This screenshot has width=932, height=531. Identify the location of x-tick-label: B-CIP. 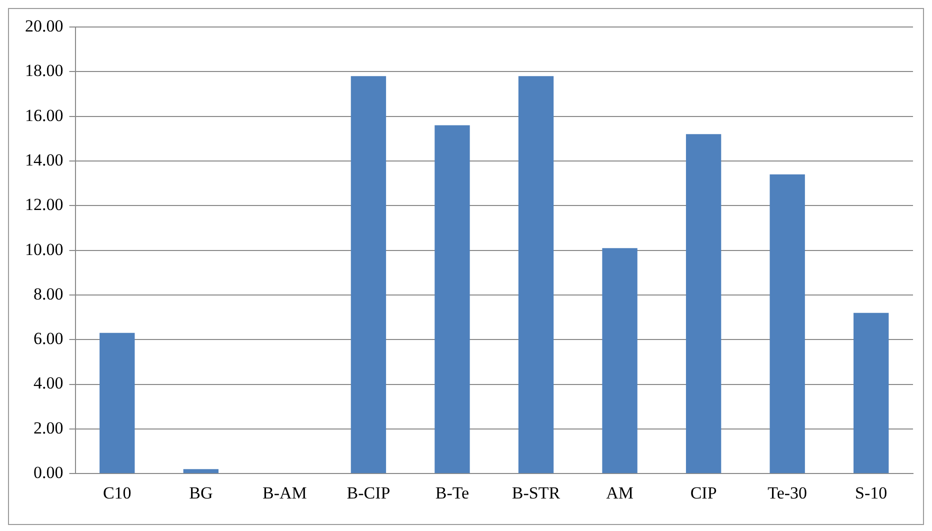
(368, 492).